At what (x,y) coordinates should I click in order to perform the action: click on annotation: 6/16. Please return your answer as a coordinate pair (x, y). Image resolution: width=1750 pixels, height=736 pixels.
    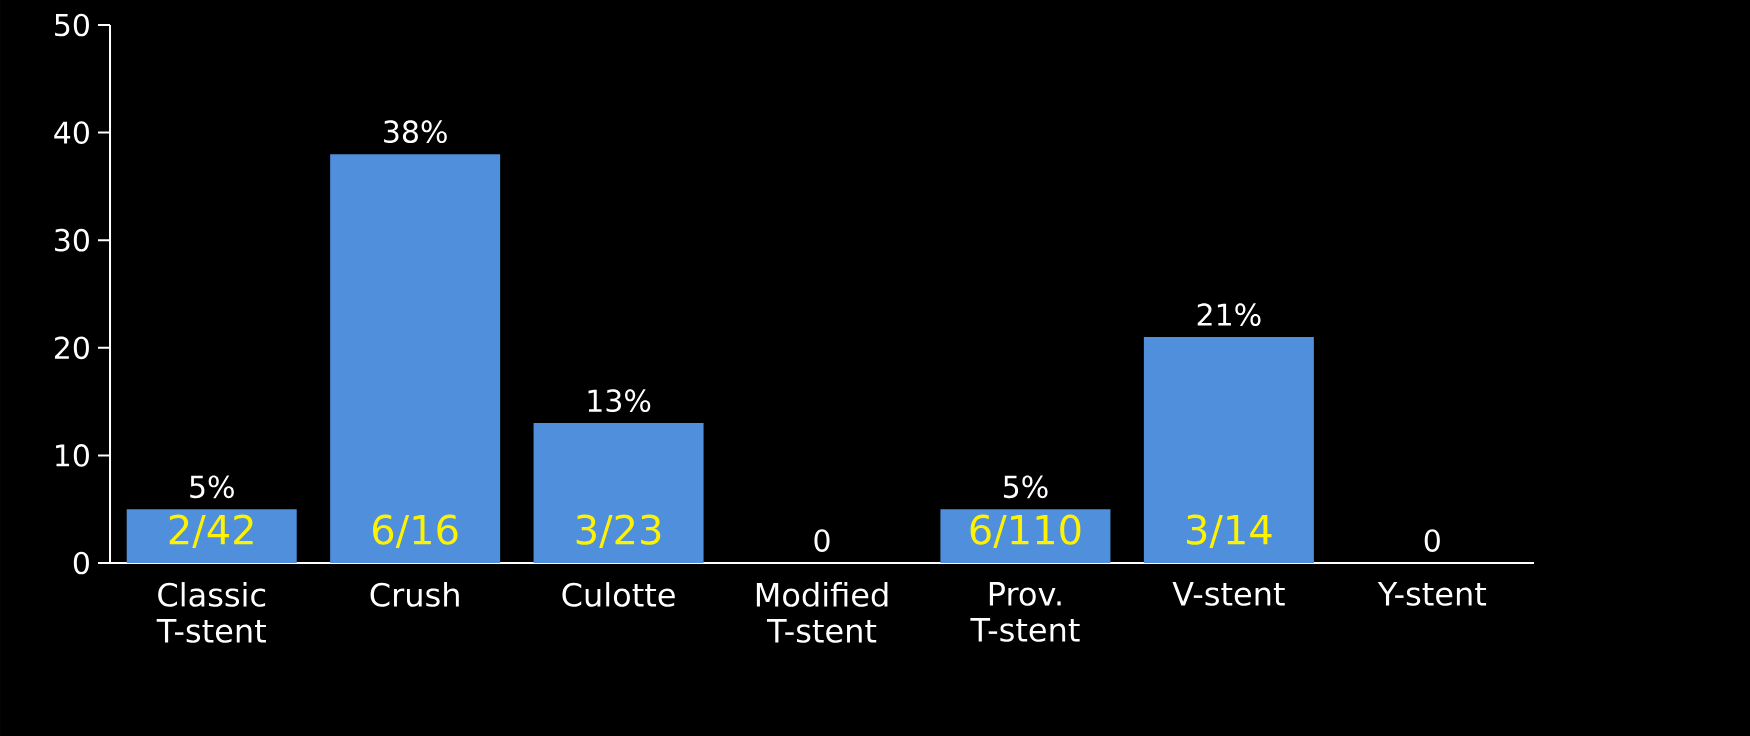
    Looking at the image, I should click on (415, 531).